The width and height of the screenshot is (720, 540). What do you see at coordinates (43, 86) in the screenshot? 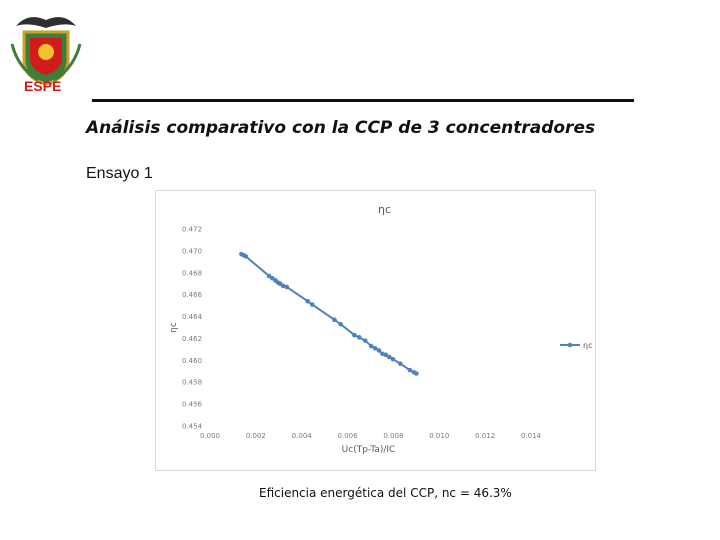
I see `logo-text: ESPE` at bounding box center [43, 86].